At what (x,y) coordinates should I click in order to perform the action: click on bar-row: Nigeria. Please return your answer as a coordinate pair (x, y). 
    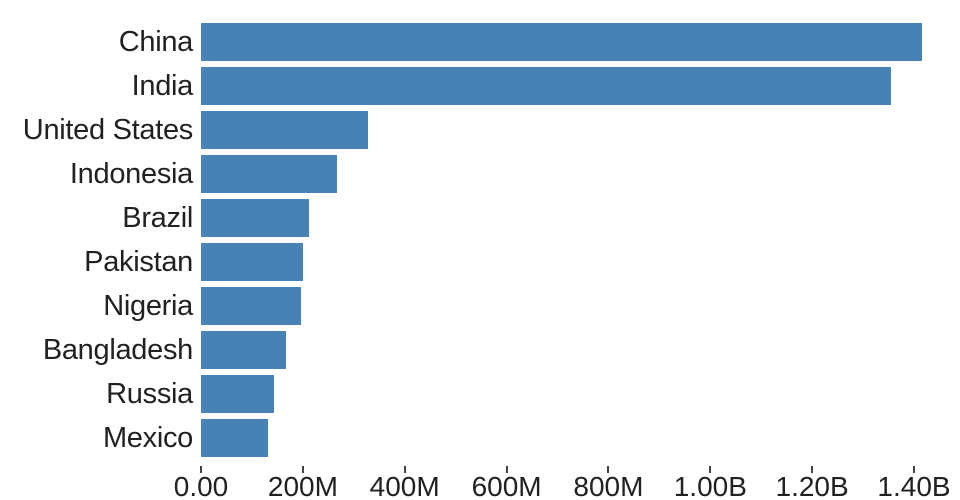
    Looking at the image, I should click on (480, 306).